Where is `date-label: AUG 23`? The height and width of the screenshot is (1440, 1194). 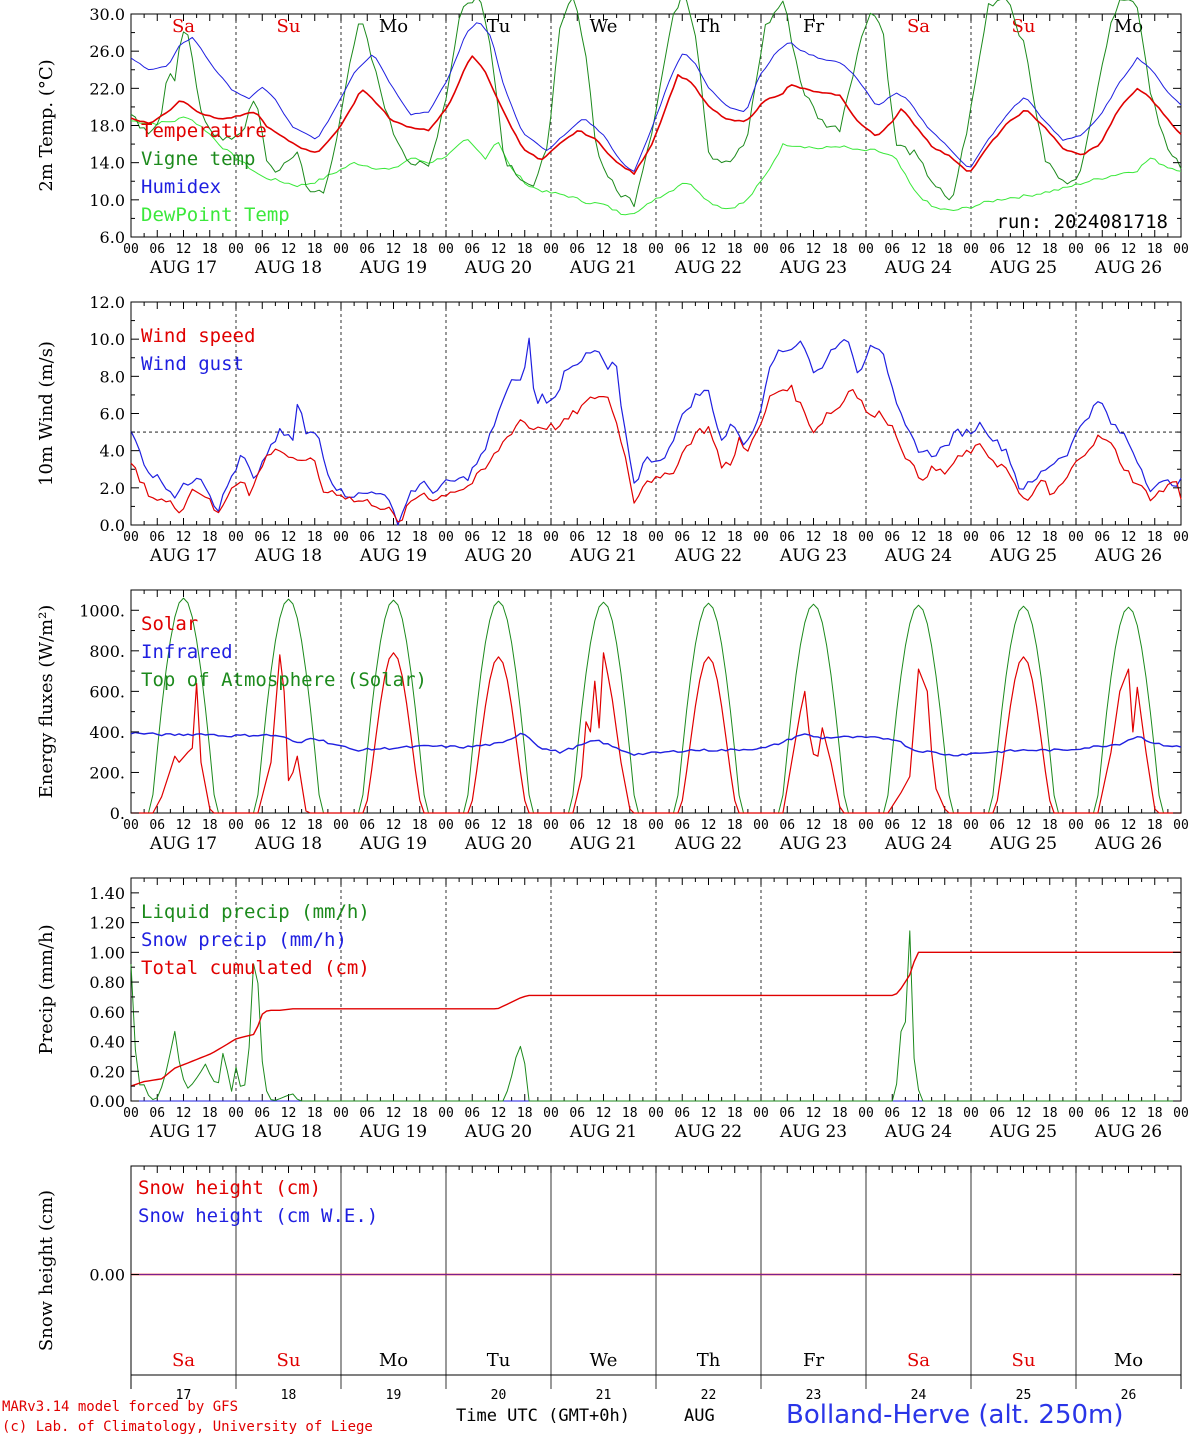 date-label: AUG 23 is located at coordinates (813, 844).